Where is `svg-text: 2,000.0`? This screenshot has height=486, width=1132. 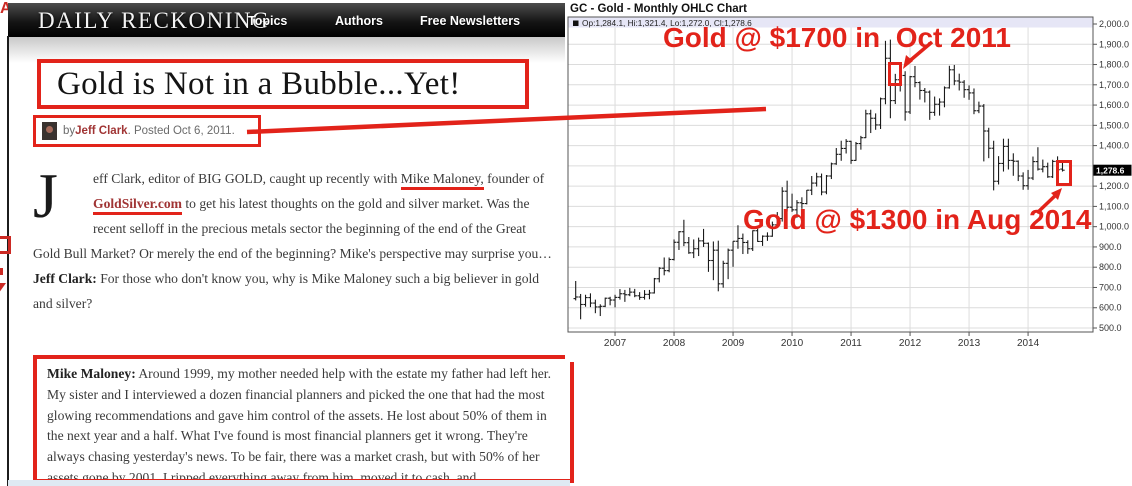 svg-text: 2,000.0 is located at coordinates (1114, 24).